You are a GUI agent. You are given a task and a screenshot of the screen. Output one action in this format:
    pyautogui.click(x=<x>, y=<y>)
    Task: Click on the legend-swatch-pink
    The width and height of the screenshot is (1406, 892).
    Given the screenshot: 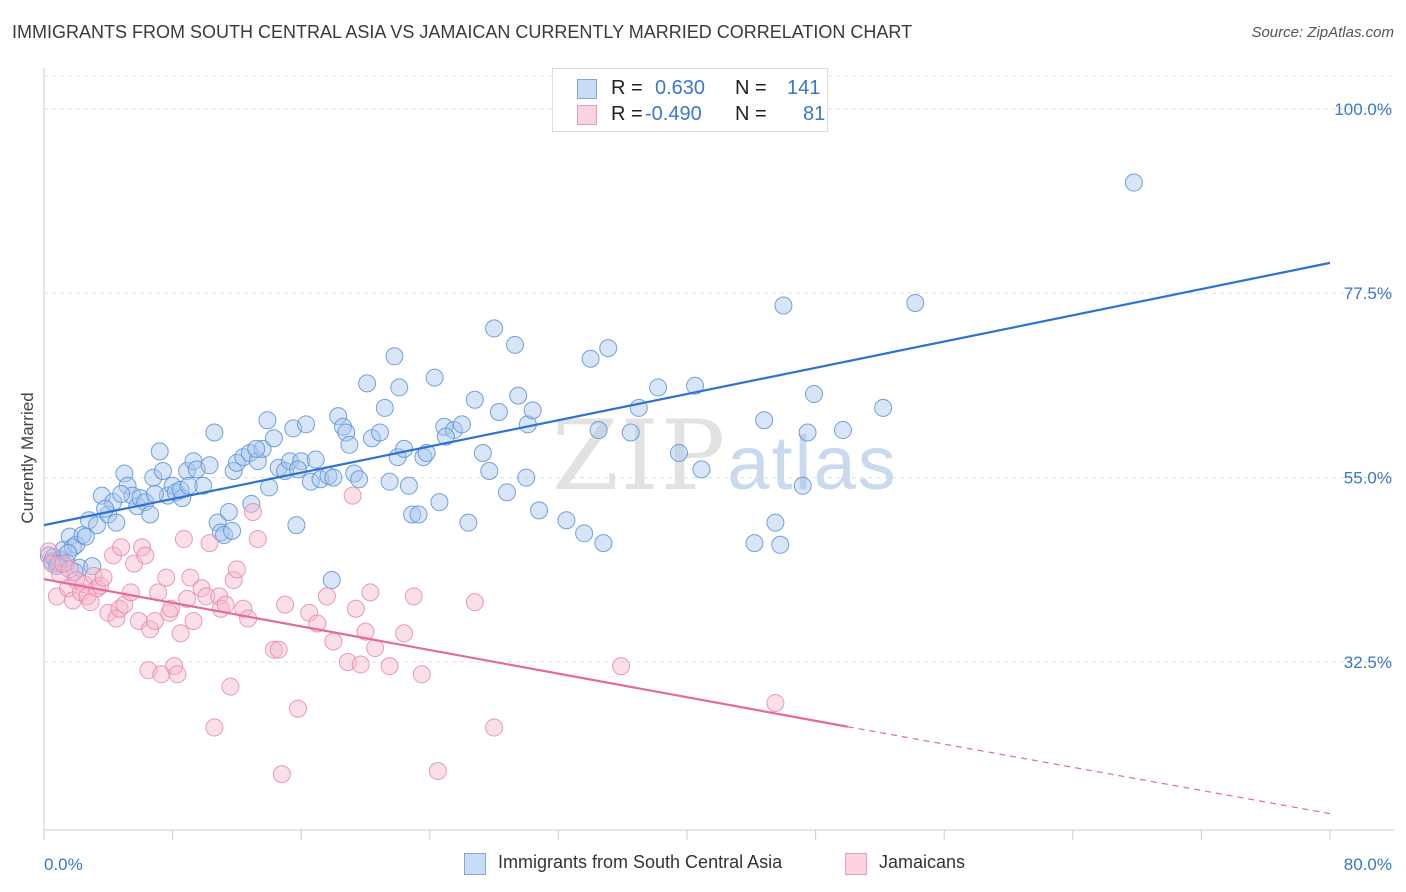 What is the action you would take?
    pyautogui.click(x=587, y=115)
    